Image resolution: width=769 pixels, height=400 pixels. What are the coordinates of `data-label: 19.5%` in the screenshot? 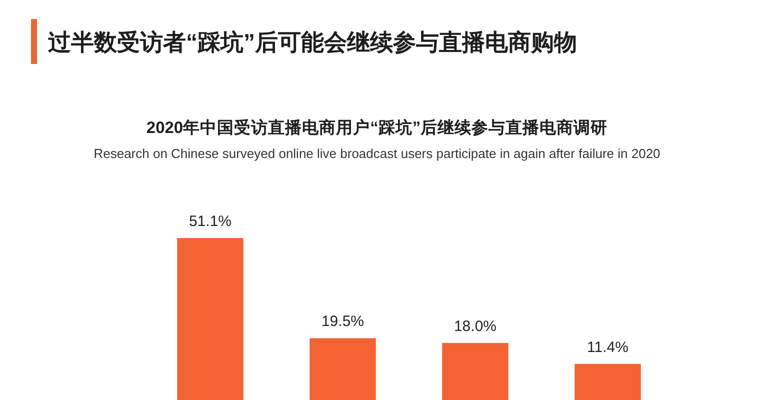 It's located at (342, 321).